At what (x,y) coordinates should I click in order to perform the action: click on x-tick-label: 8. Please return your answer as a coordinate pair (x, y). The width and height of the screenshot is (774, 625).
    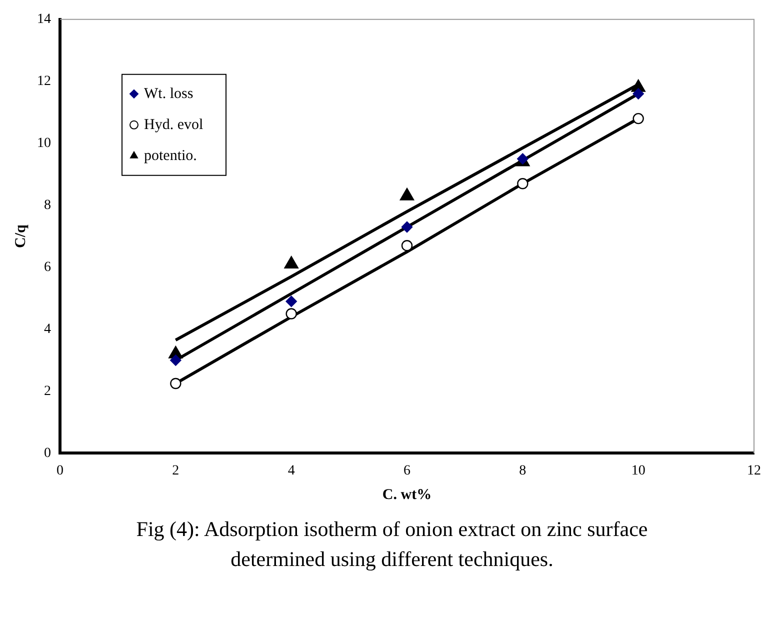
    Looking at the image, I should click on (522, 470).